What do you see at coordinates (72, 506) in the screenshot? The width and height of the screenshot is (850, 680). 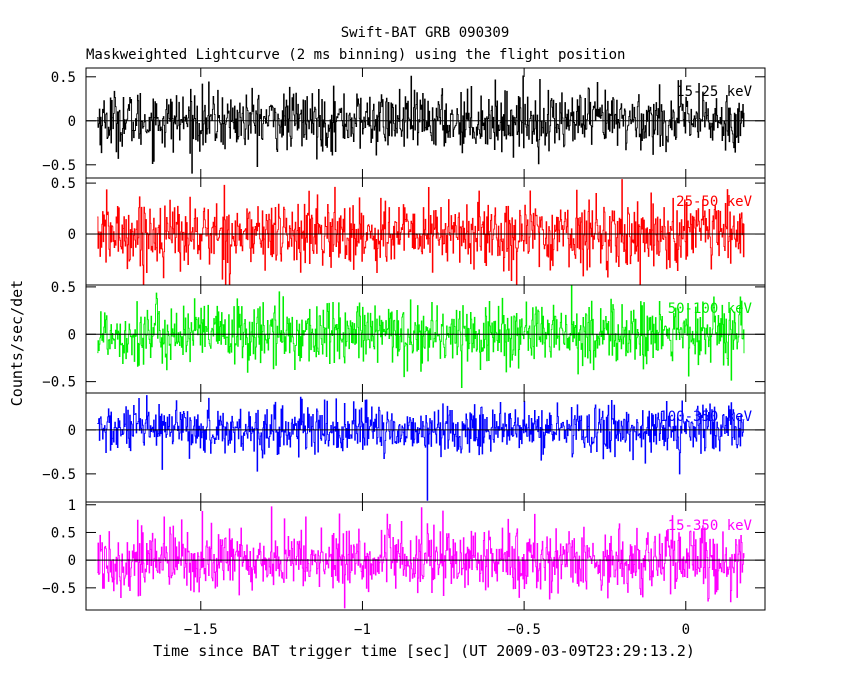 I see `y-tick-label: 1` at bounding box center [72, 506].